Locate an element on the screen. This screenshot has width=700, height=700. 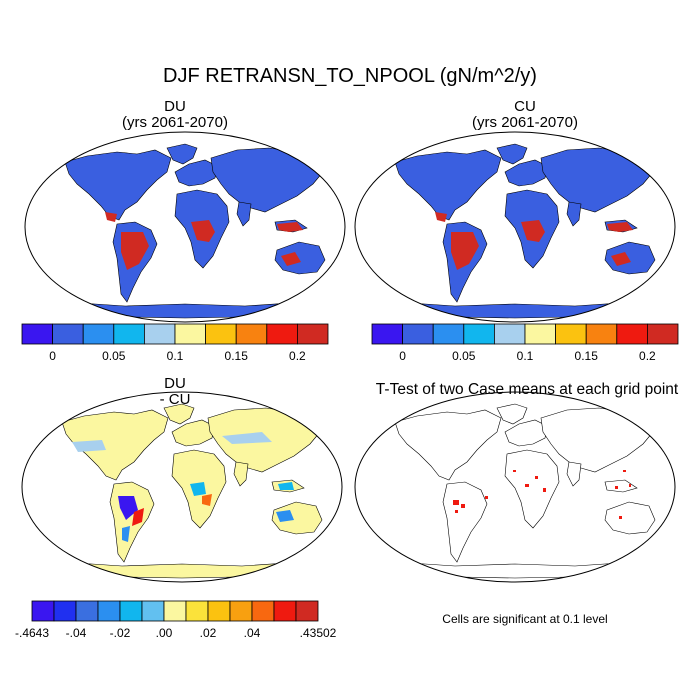
colorbar-diff: -.4643 -.04 -.02 .00 .02 .04 .43502 is located at coordinates (176, 620).